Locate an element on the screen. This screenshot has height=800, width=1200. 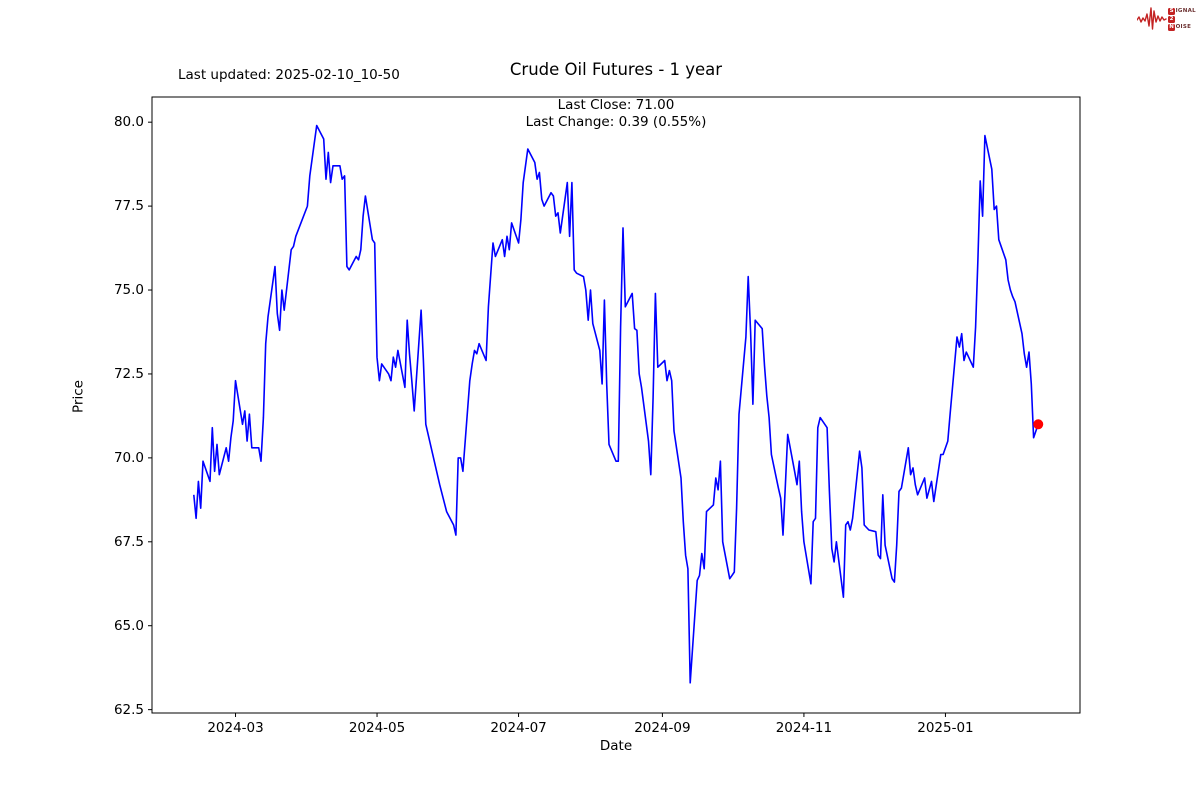
y-tick-label: 80.0 is located at coordinates (128, 122).